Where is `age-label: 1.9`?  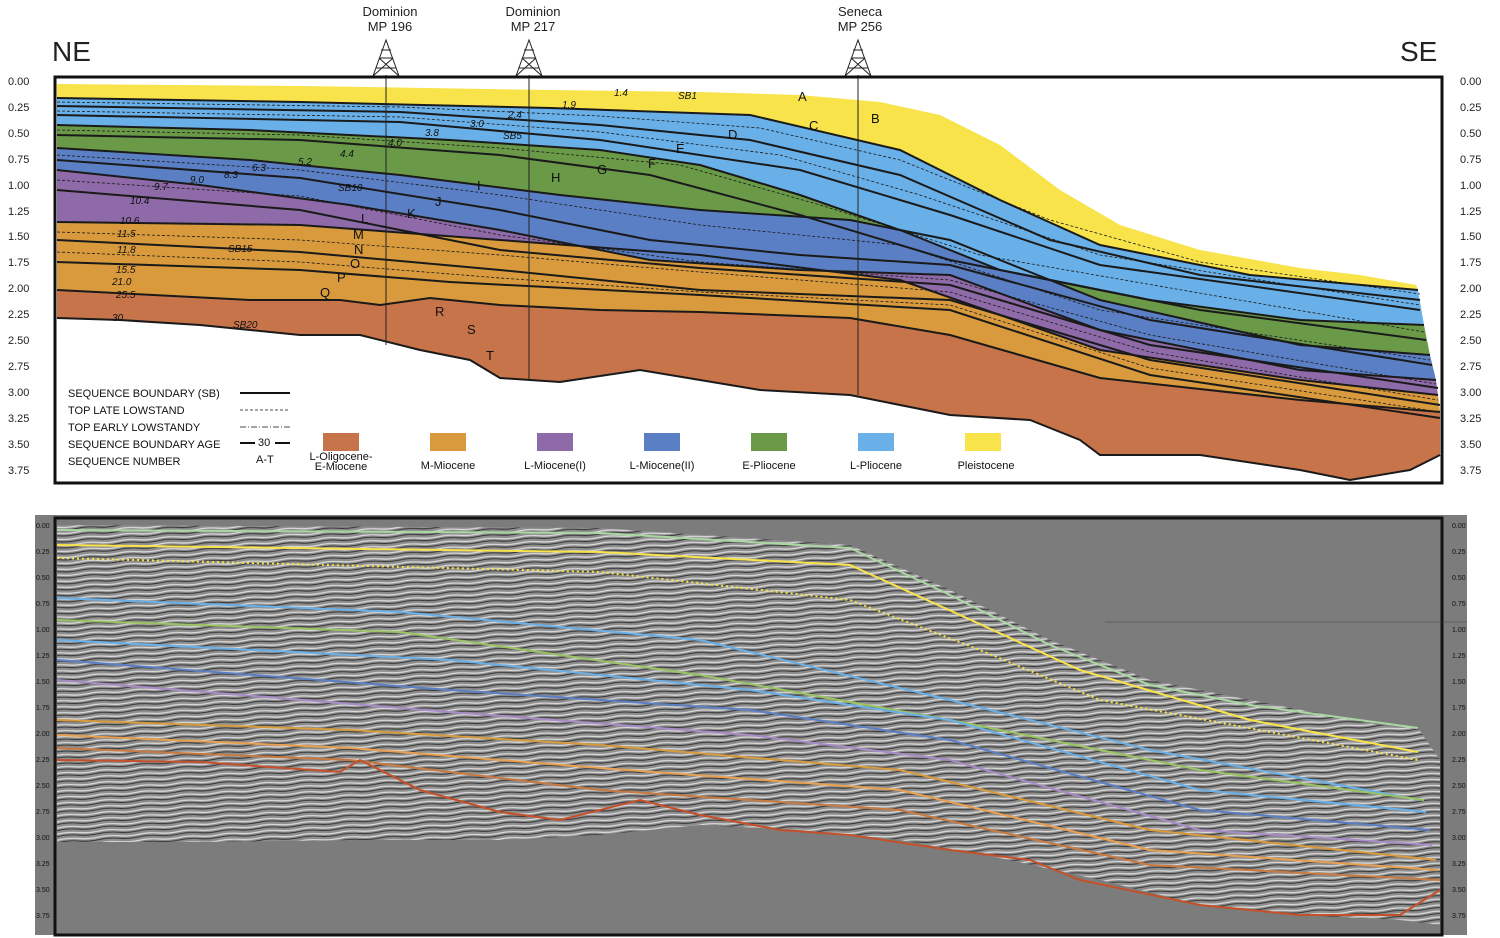 age-label: 1.9 is located at coordinates (569, 105).